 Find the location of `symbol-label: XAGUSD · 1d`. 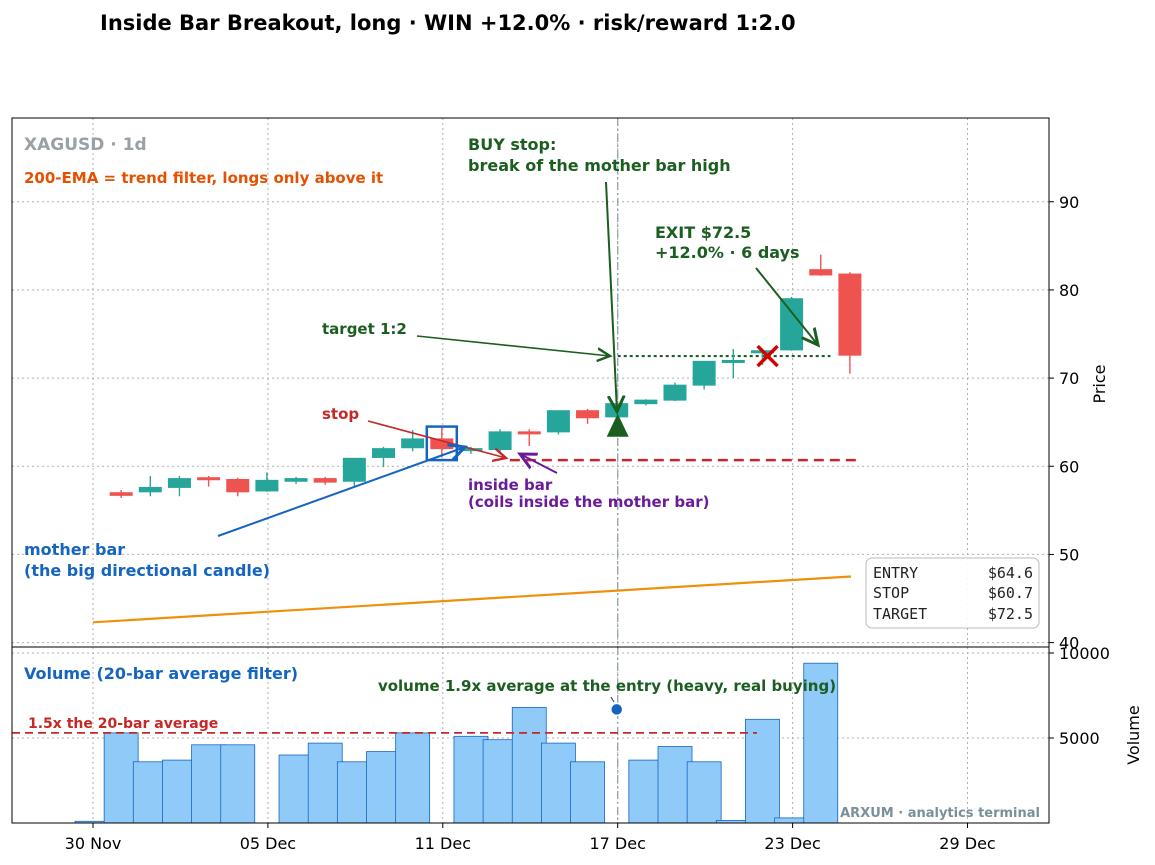

symbol-label: XAGUSD · 1d is located at coordinates (85, 145).